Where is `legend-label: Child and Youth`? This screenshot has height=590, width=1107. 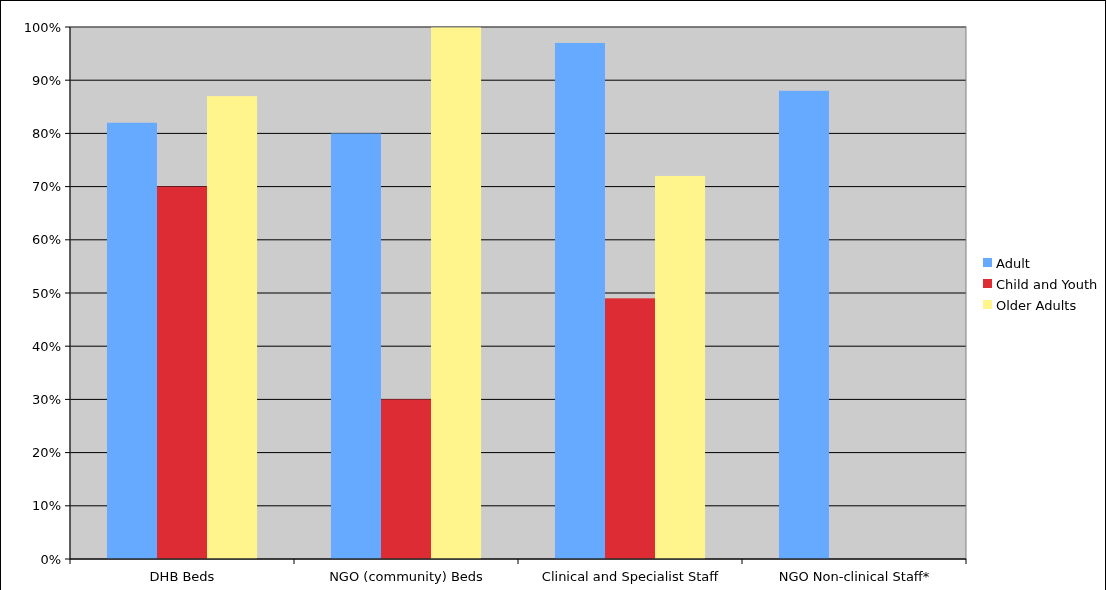
legend-label: Child and Youth is located at coordinates (1047, 284).